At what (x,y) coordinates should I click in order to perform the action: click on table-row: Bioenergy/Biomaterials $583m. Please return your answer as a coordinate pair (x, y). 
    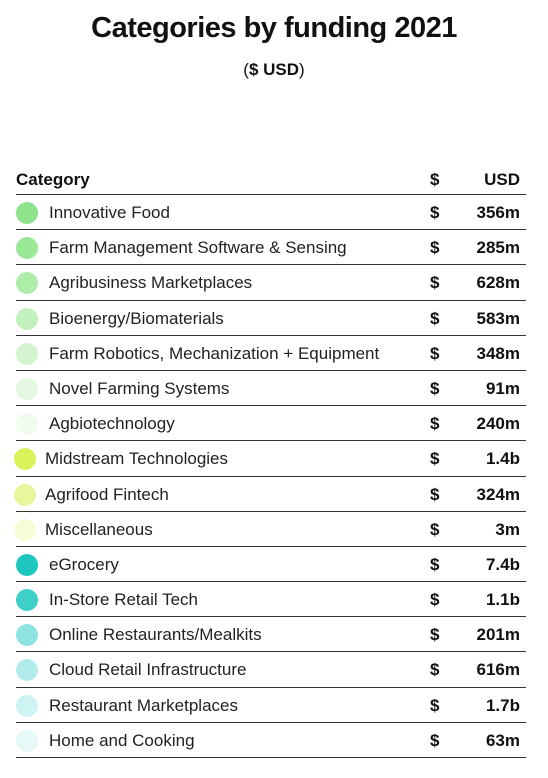
    Looking at the image, I should click on (271, 318).